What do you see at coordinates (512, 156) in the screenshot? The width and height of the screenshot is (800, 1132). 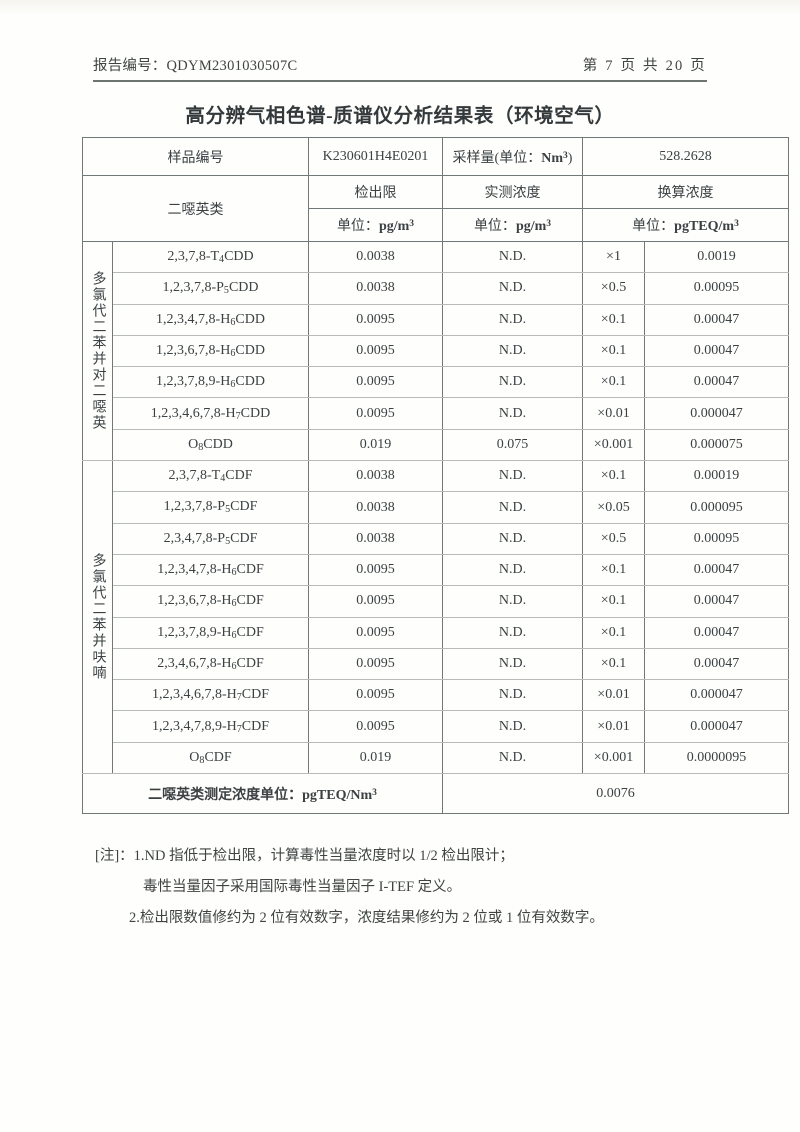 I see `sampling-volume-label: 采样量(单位：Nm3)` at bounding box center [512, 156].